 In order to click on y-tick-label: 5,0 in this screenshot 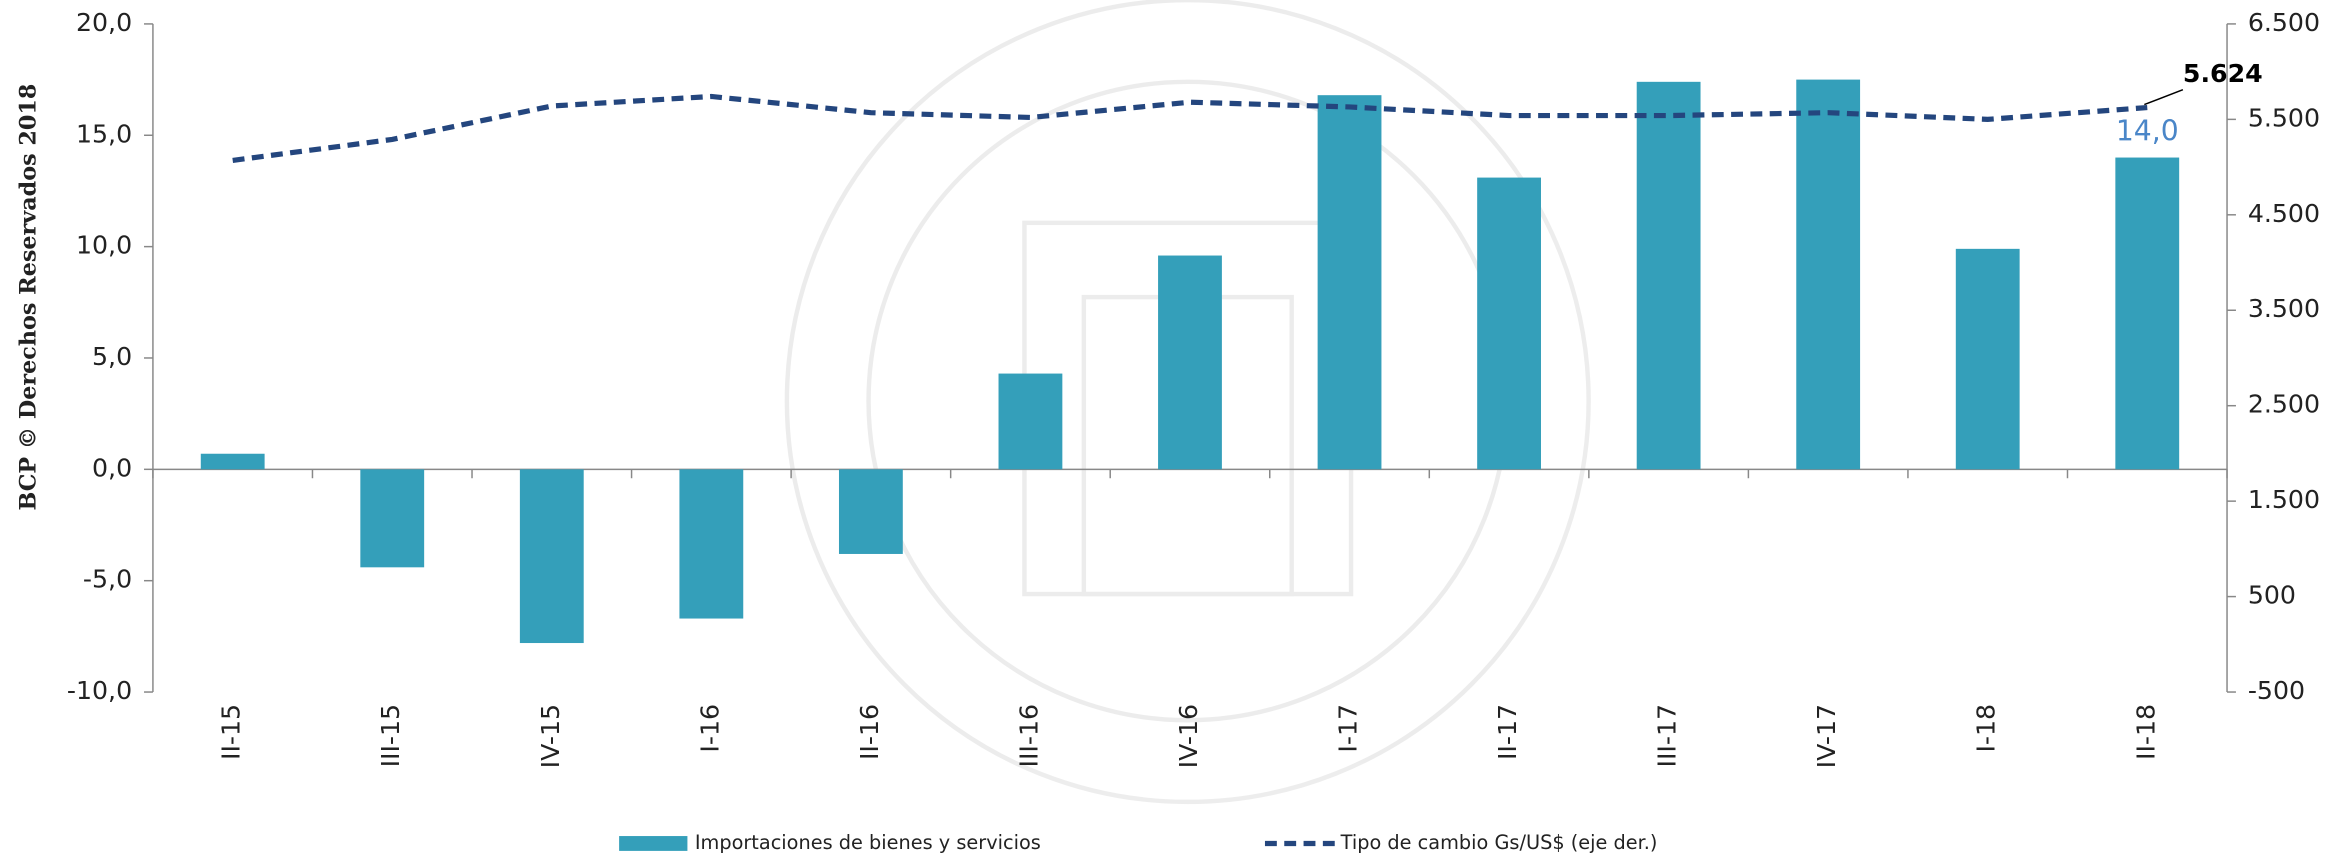, I will do `click(112, 356)`.